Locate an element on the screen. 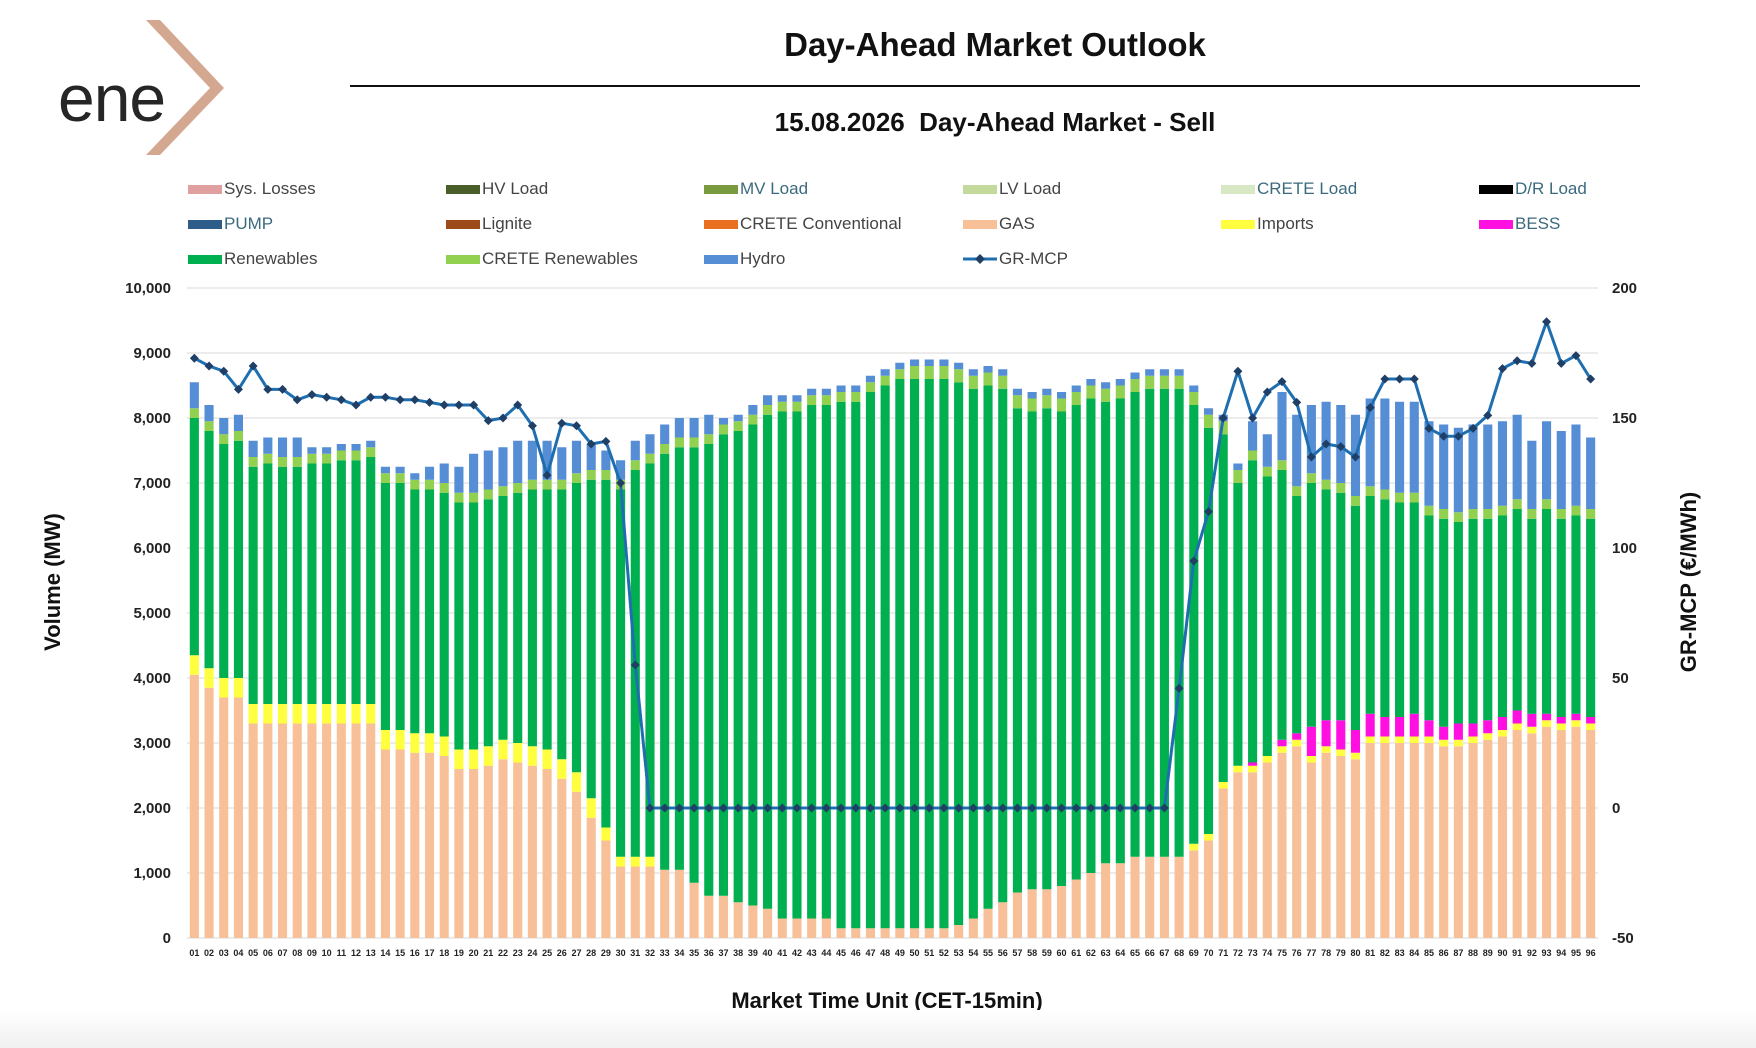 This screenshot has height=1048, width=1756. legend-item-dr-load: D/R Load is located at coordinates (1533, 189).